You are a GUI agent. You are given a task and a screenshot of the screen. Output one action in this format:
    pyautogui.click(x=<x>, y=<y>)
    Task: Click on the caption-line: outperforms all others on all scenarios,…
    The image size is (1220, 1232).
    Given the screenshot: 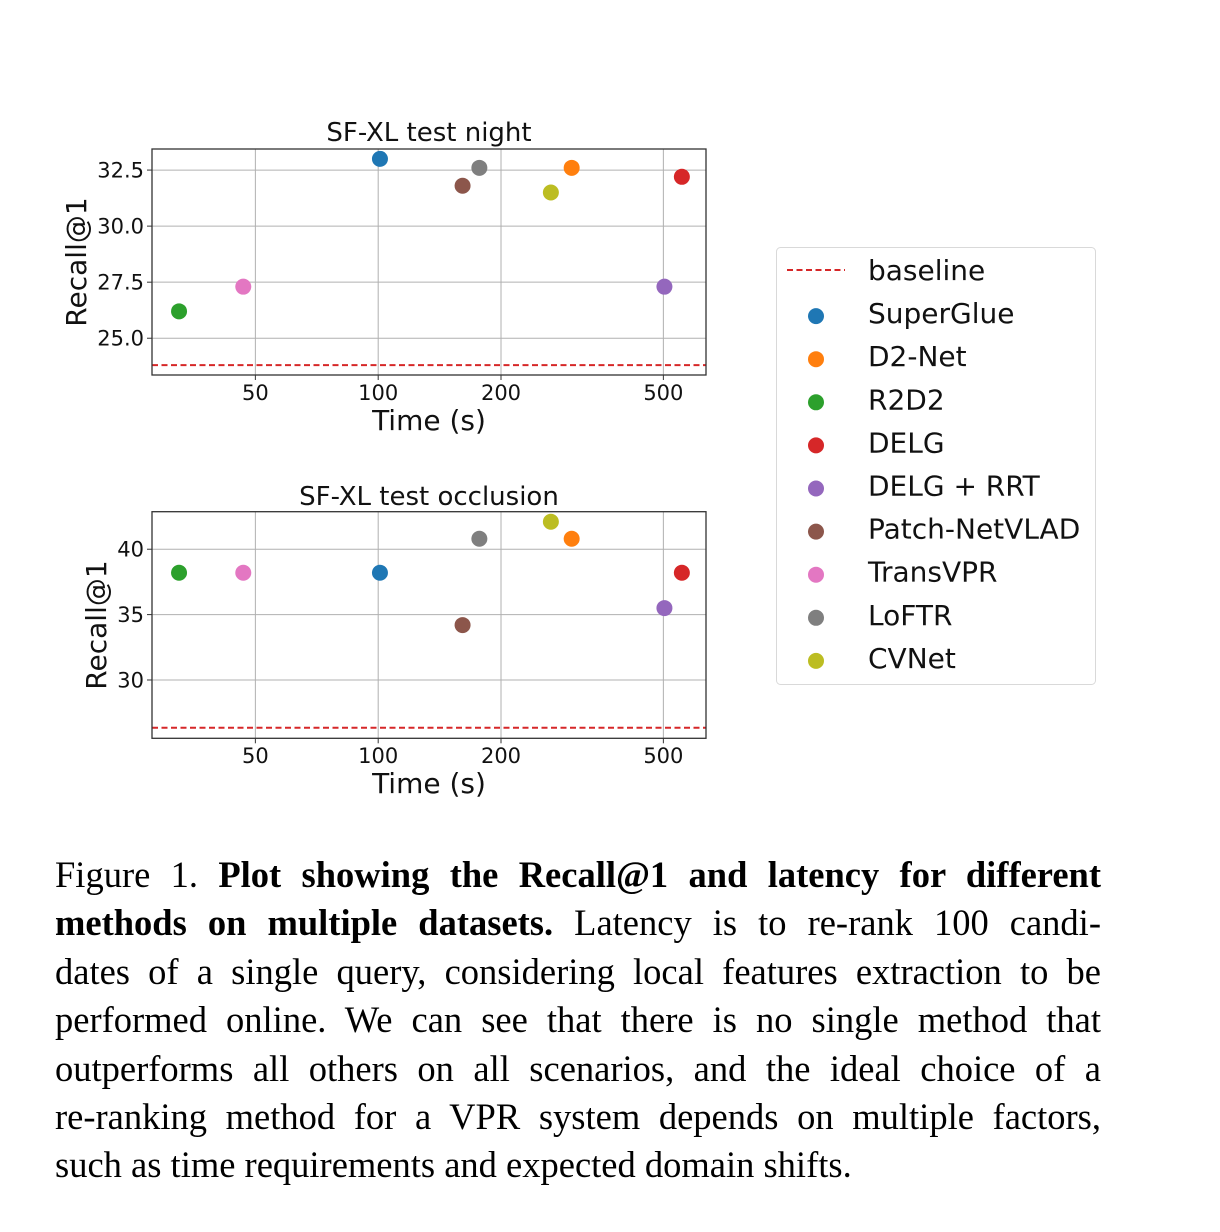 What is the action you would take?
    pyautogui.click(x=578, y=1068)
    